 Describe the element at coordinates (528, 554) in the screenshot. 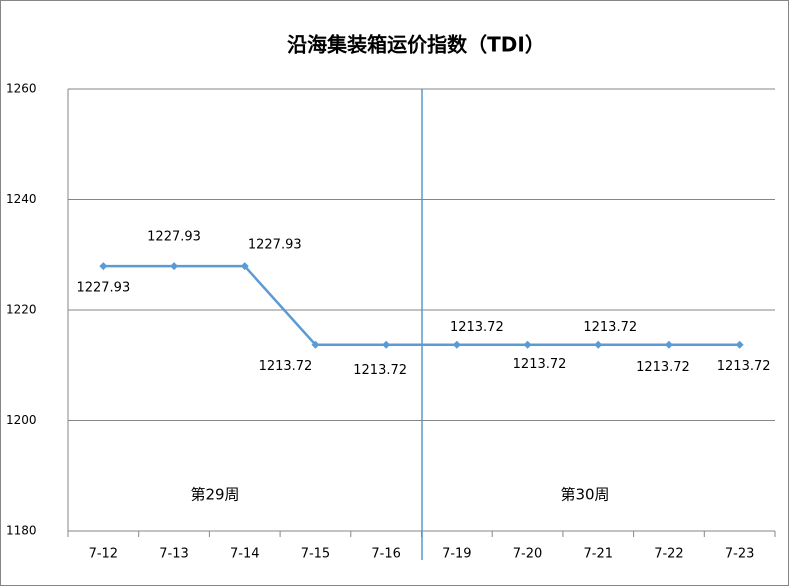

I see `x-tick-label: 7-20` at that location.